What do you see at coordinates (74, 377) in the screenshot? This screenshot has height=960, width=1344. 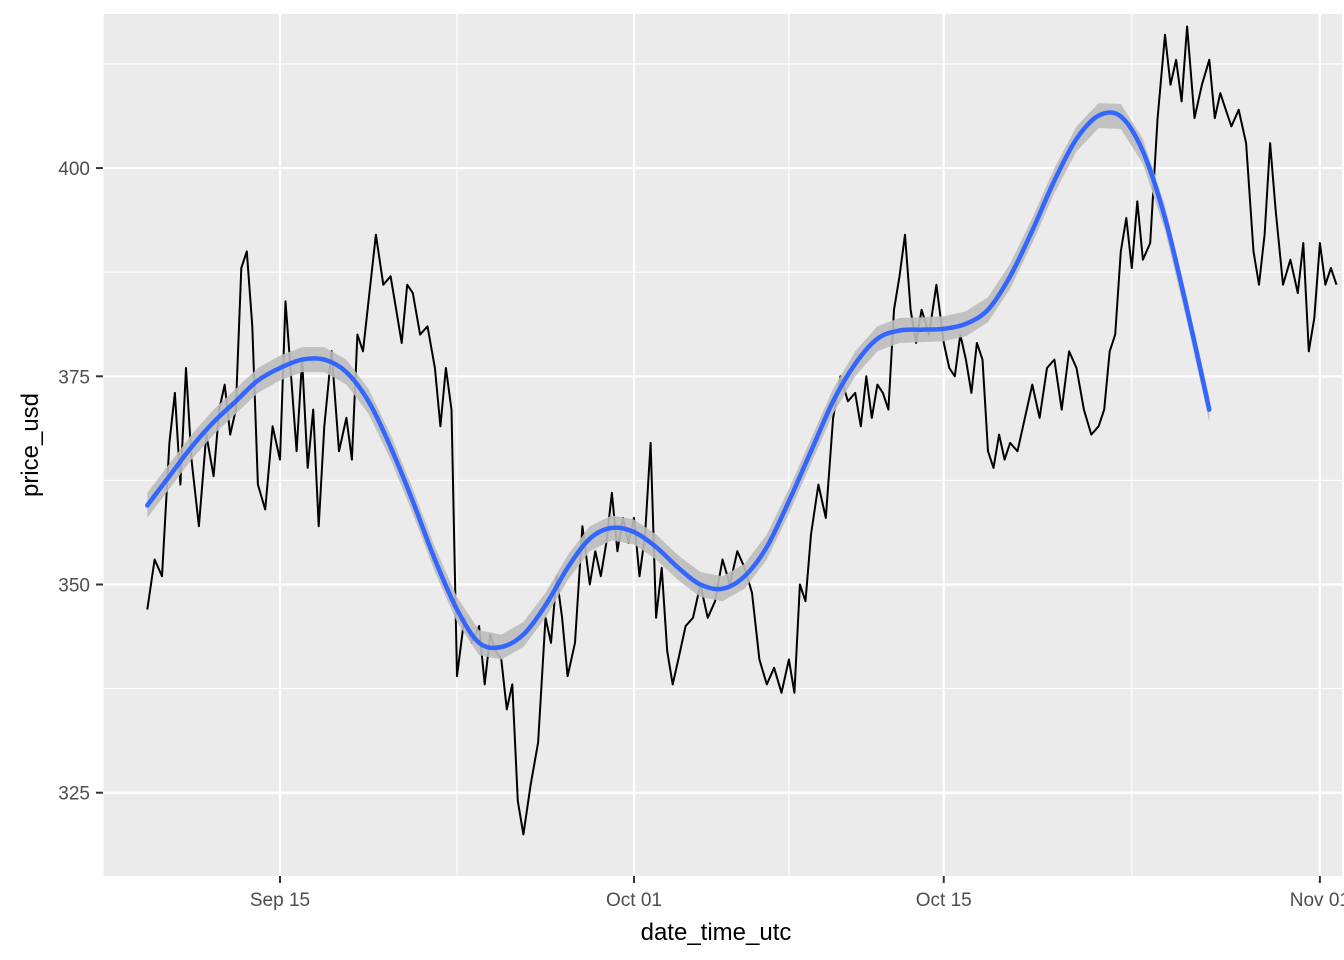 I see `y-tick-label: 375` at bounding box center [74, 377].